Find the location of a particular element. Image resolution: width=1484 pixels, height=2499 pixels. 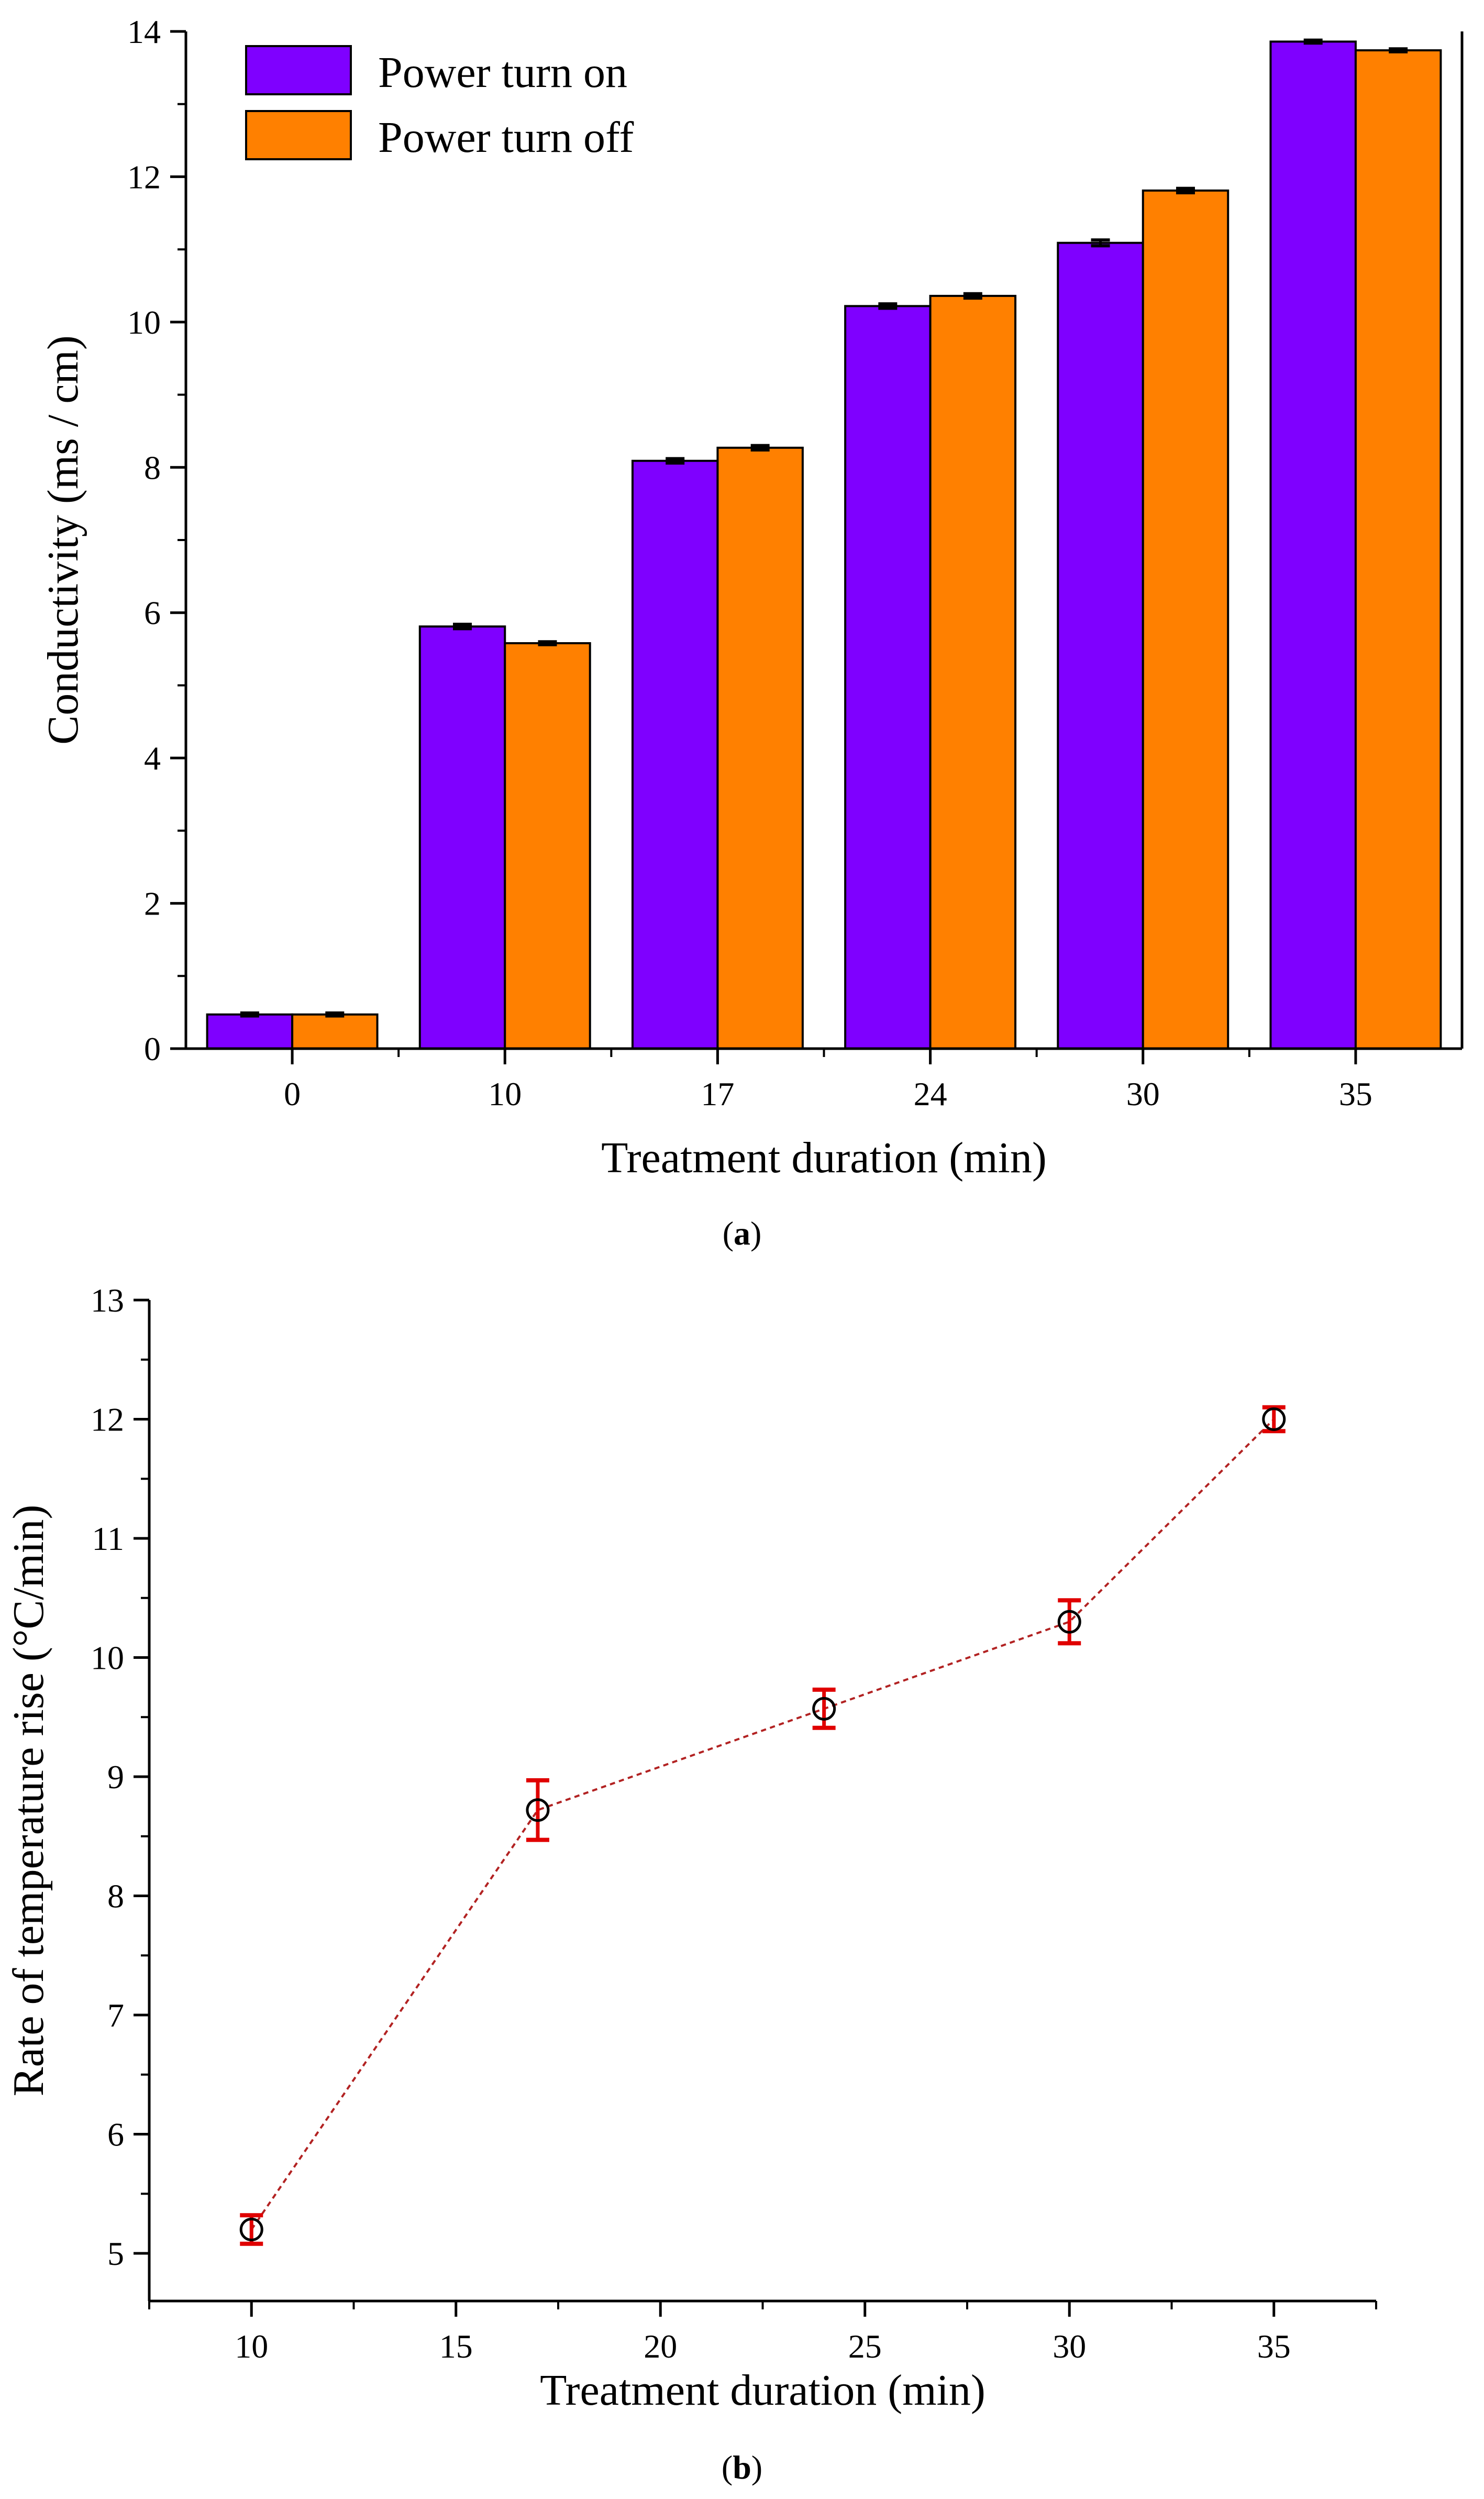

a-caption: (a) is located at coordinates (742, 1234).